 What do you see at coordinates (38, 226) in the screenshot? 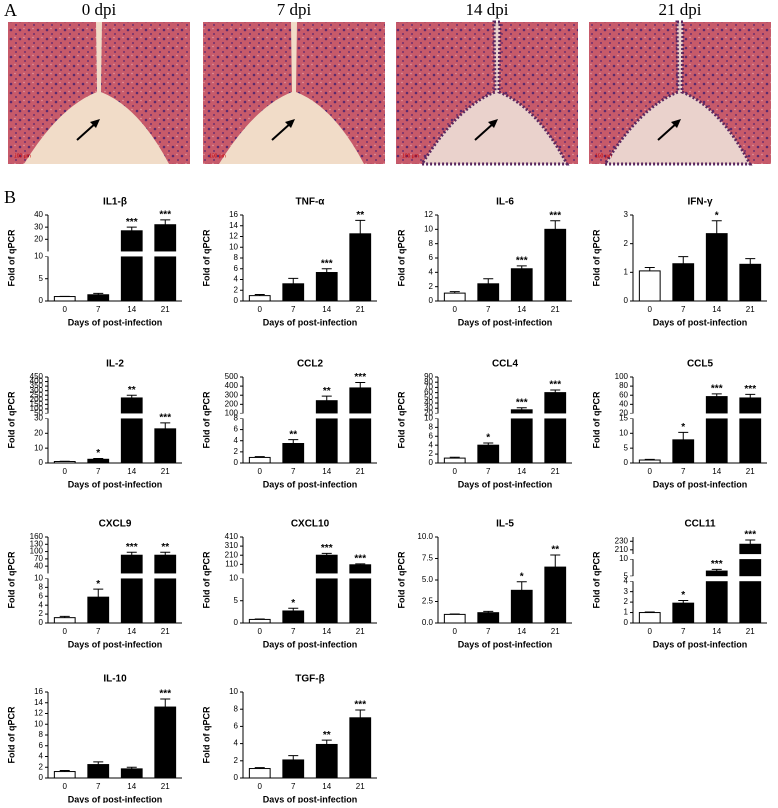
I see `y-tick-label: 30` at bounding box center [38, 226].